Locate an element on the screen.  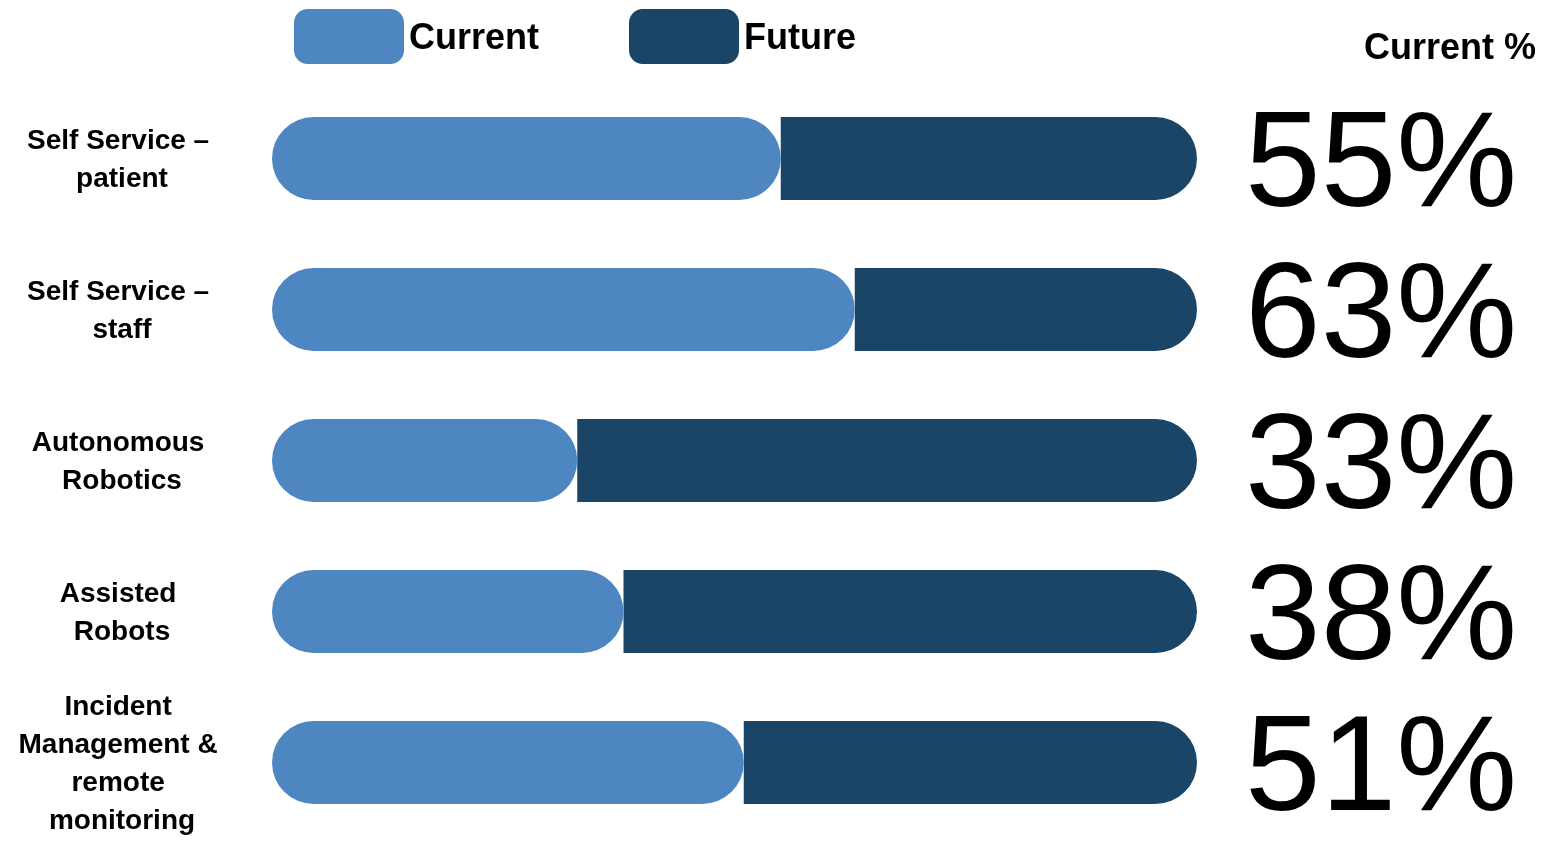
y-tick-label: Self Service – staff is located at coordinates (122, 309).